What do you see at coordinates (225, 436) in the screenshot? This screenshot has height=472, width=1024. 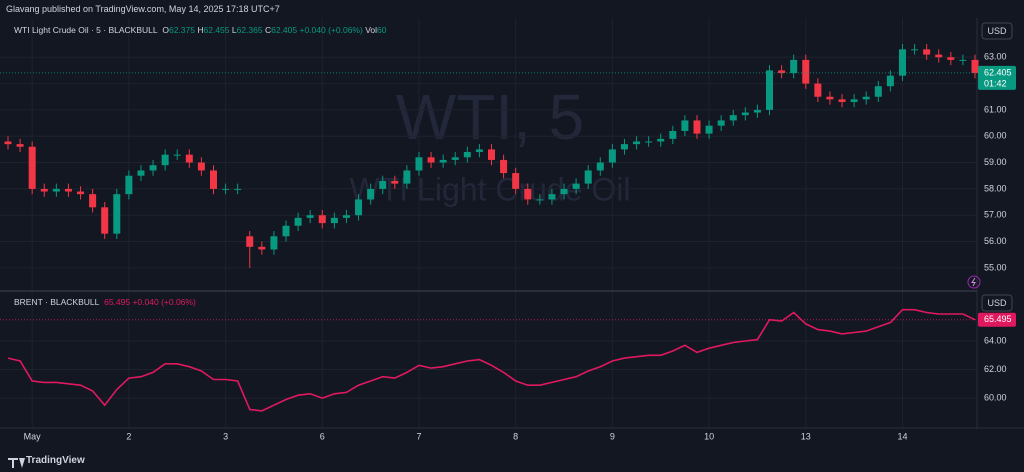 I see `x-tick-label: 3` at bounding box center [225, 436].